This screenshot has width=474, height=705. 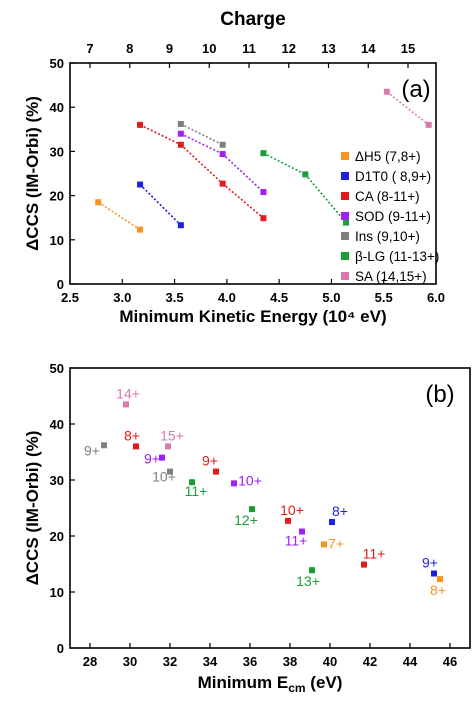 What do you see at coordinates (32, 173) in the screenshot?
I see `panel-a-y-axis-label: ΔCCS (IM-Orbi) (%)` at bounding box center [32, 173].